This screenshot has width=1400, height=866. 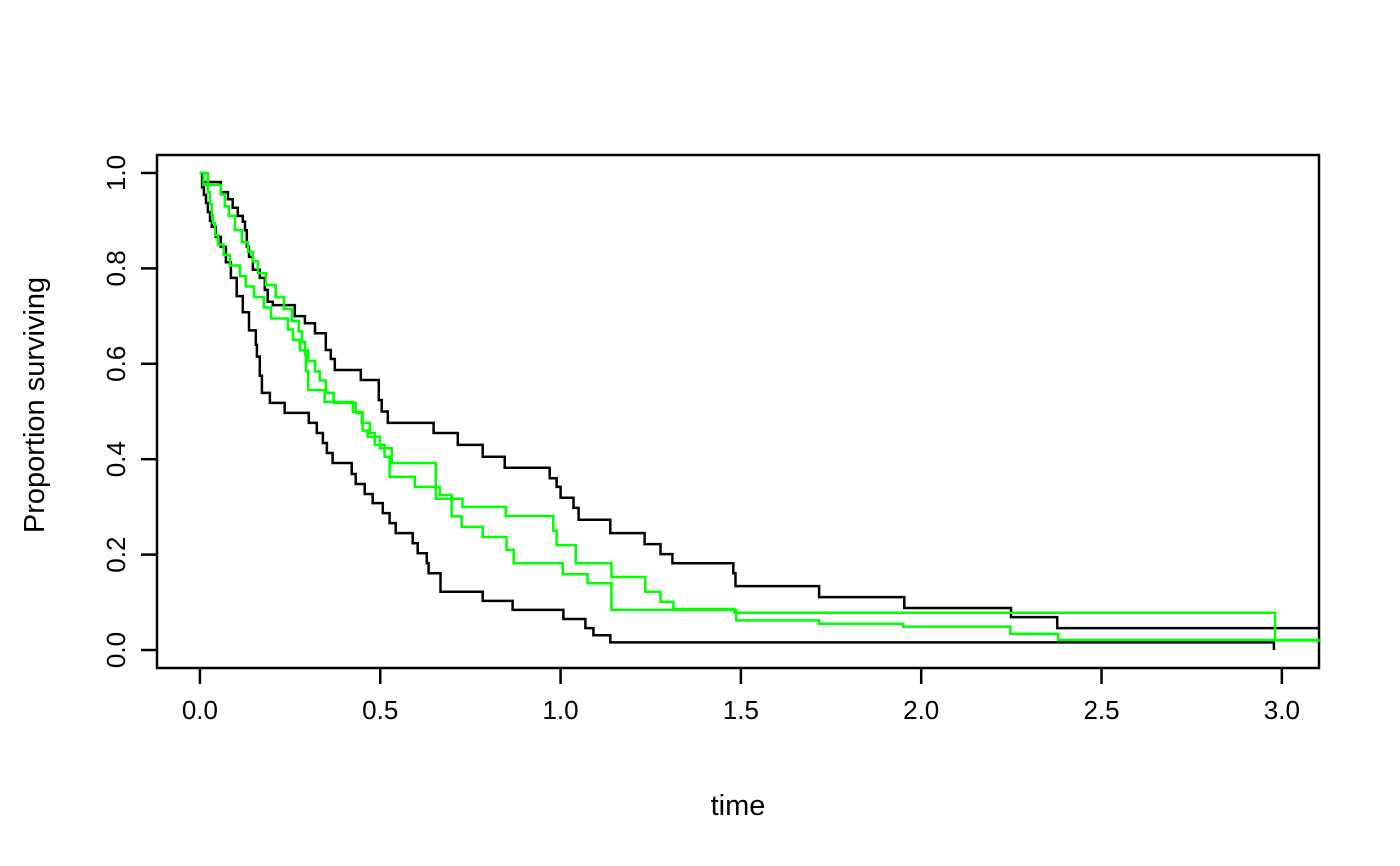 What do you see at coordinates (921, 710) in the screenshot?
I see `x-tick-label: 2.0` at bounding box center [921, 710].